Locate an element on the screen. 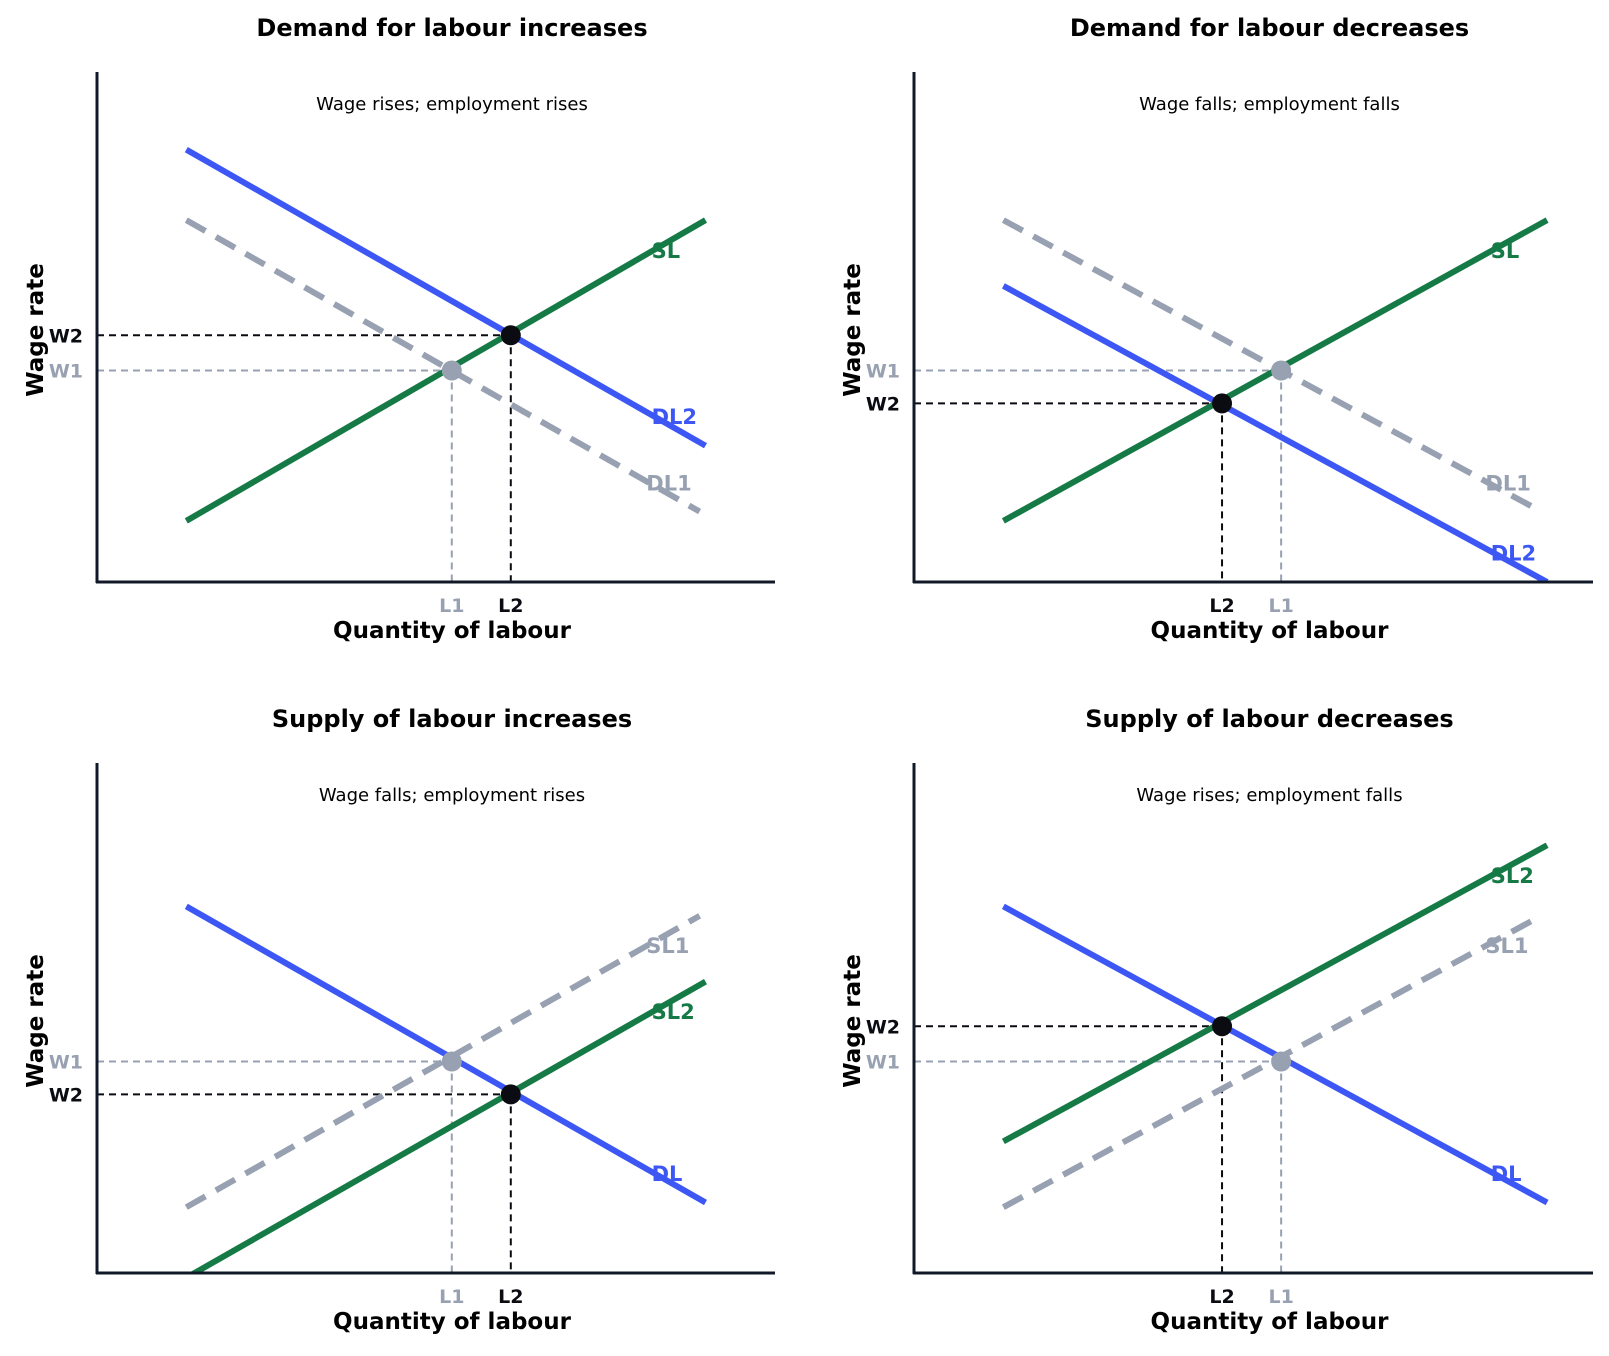  chart-title: Supply of labour increases is located at coordinates (452, 719).